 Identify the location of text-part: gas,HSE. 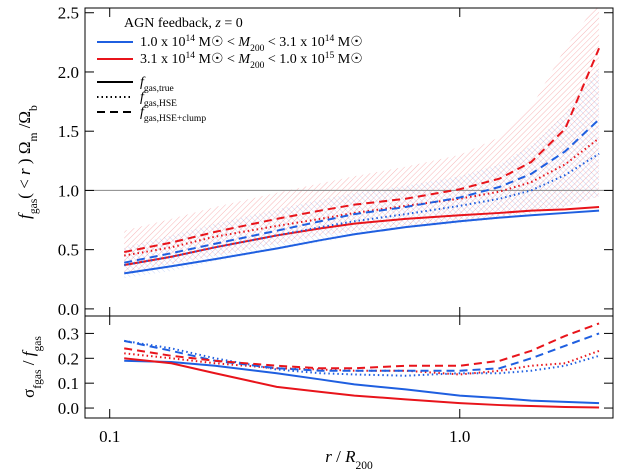
(160, 104).